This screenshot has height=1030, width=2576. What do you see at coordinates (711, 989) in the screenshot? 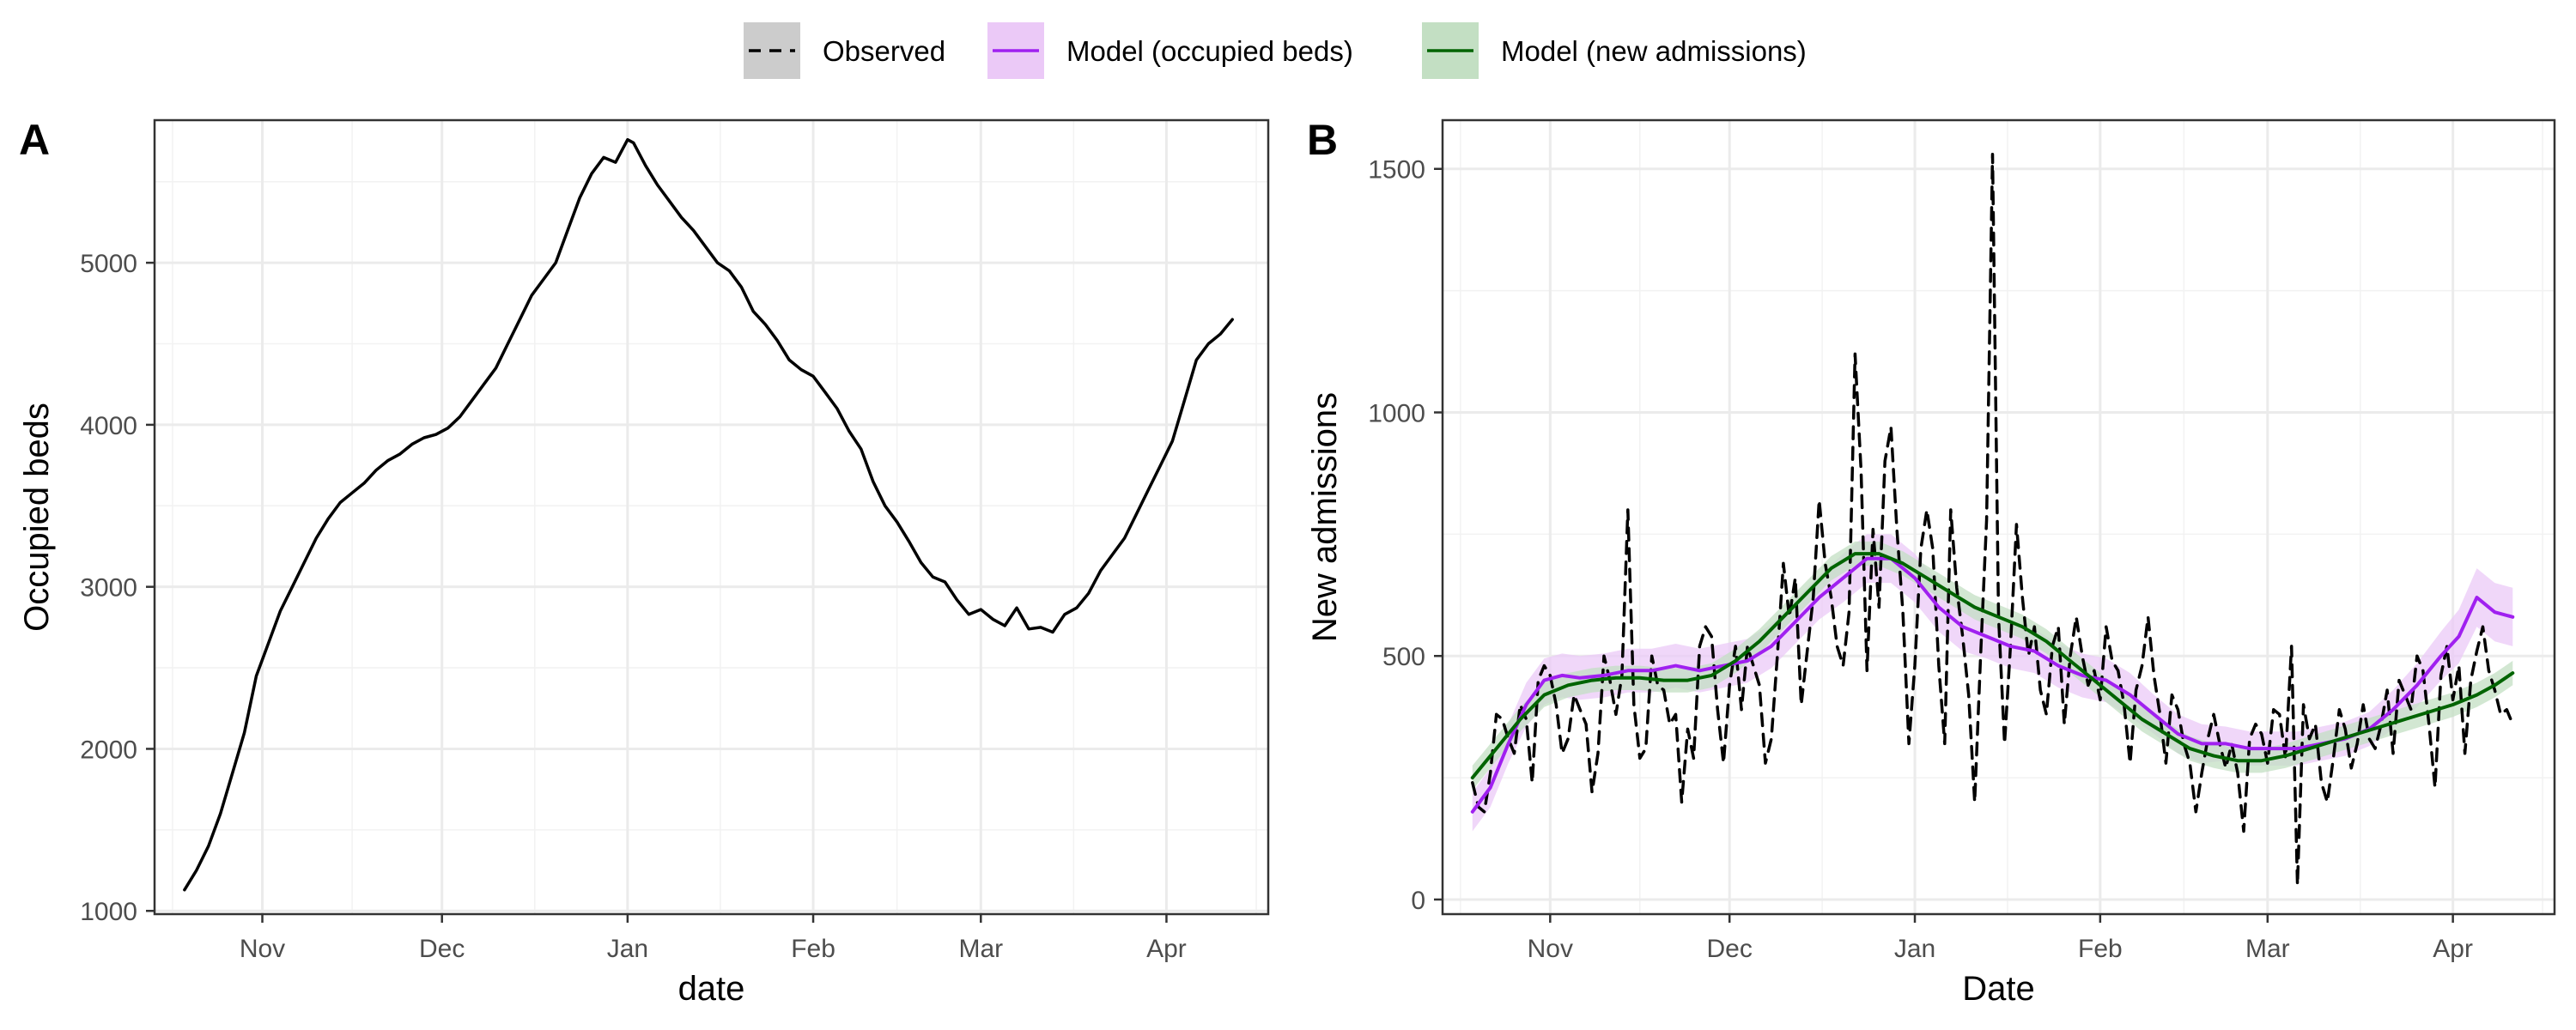
I see `x-axis-title: date` at bounding box center [711, 989].